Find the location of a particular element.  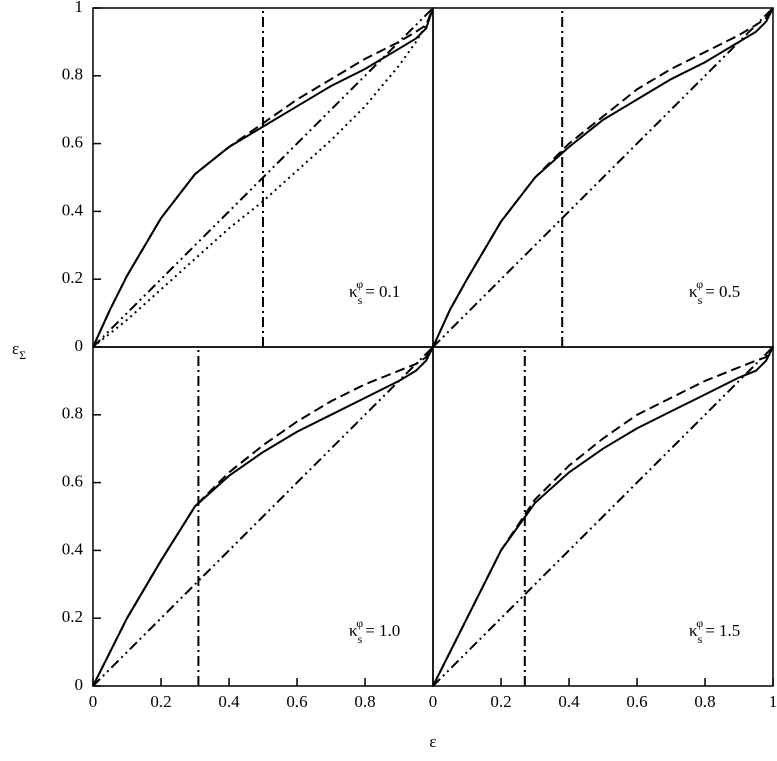

annotation-text: = 0.5 is located at coordinates (722, 291).